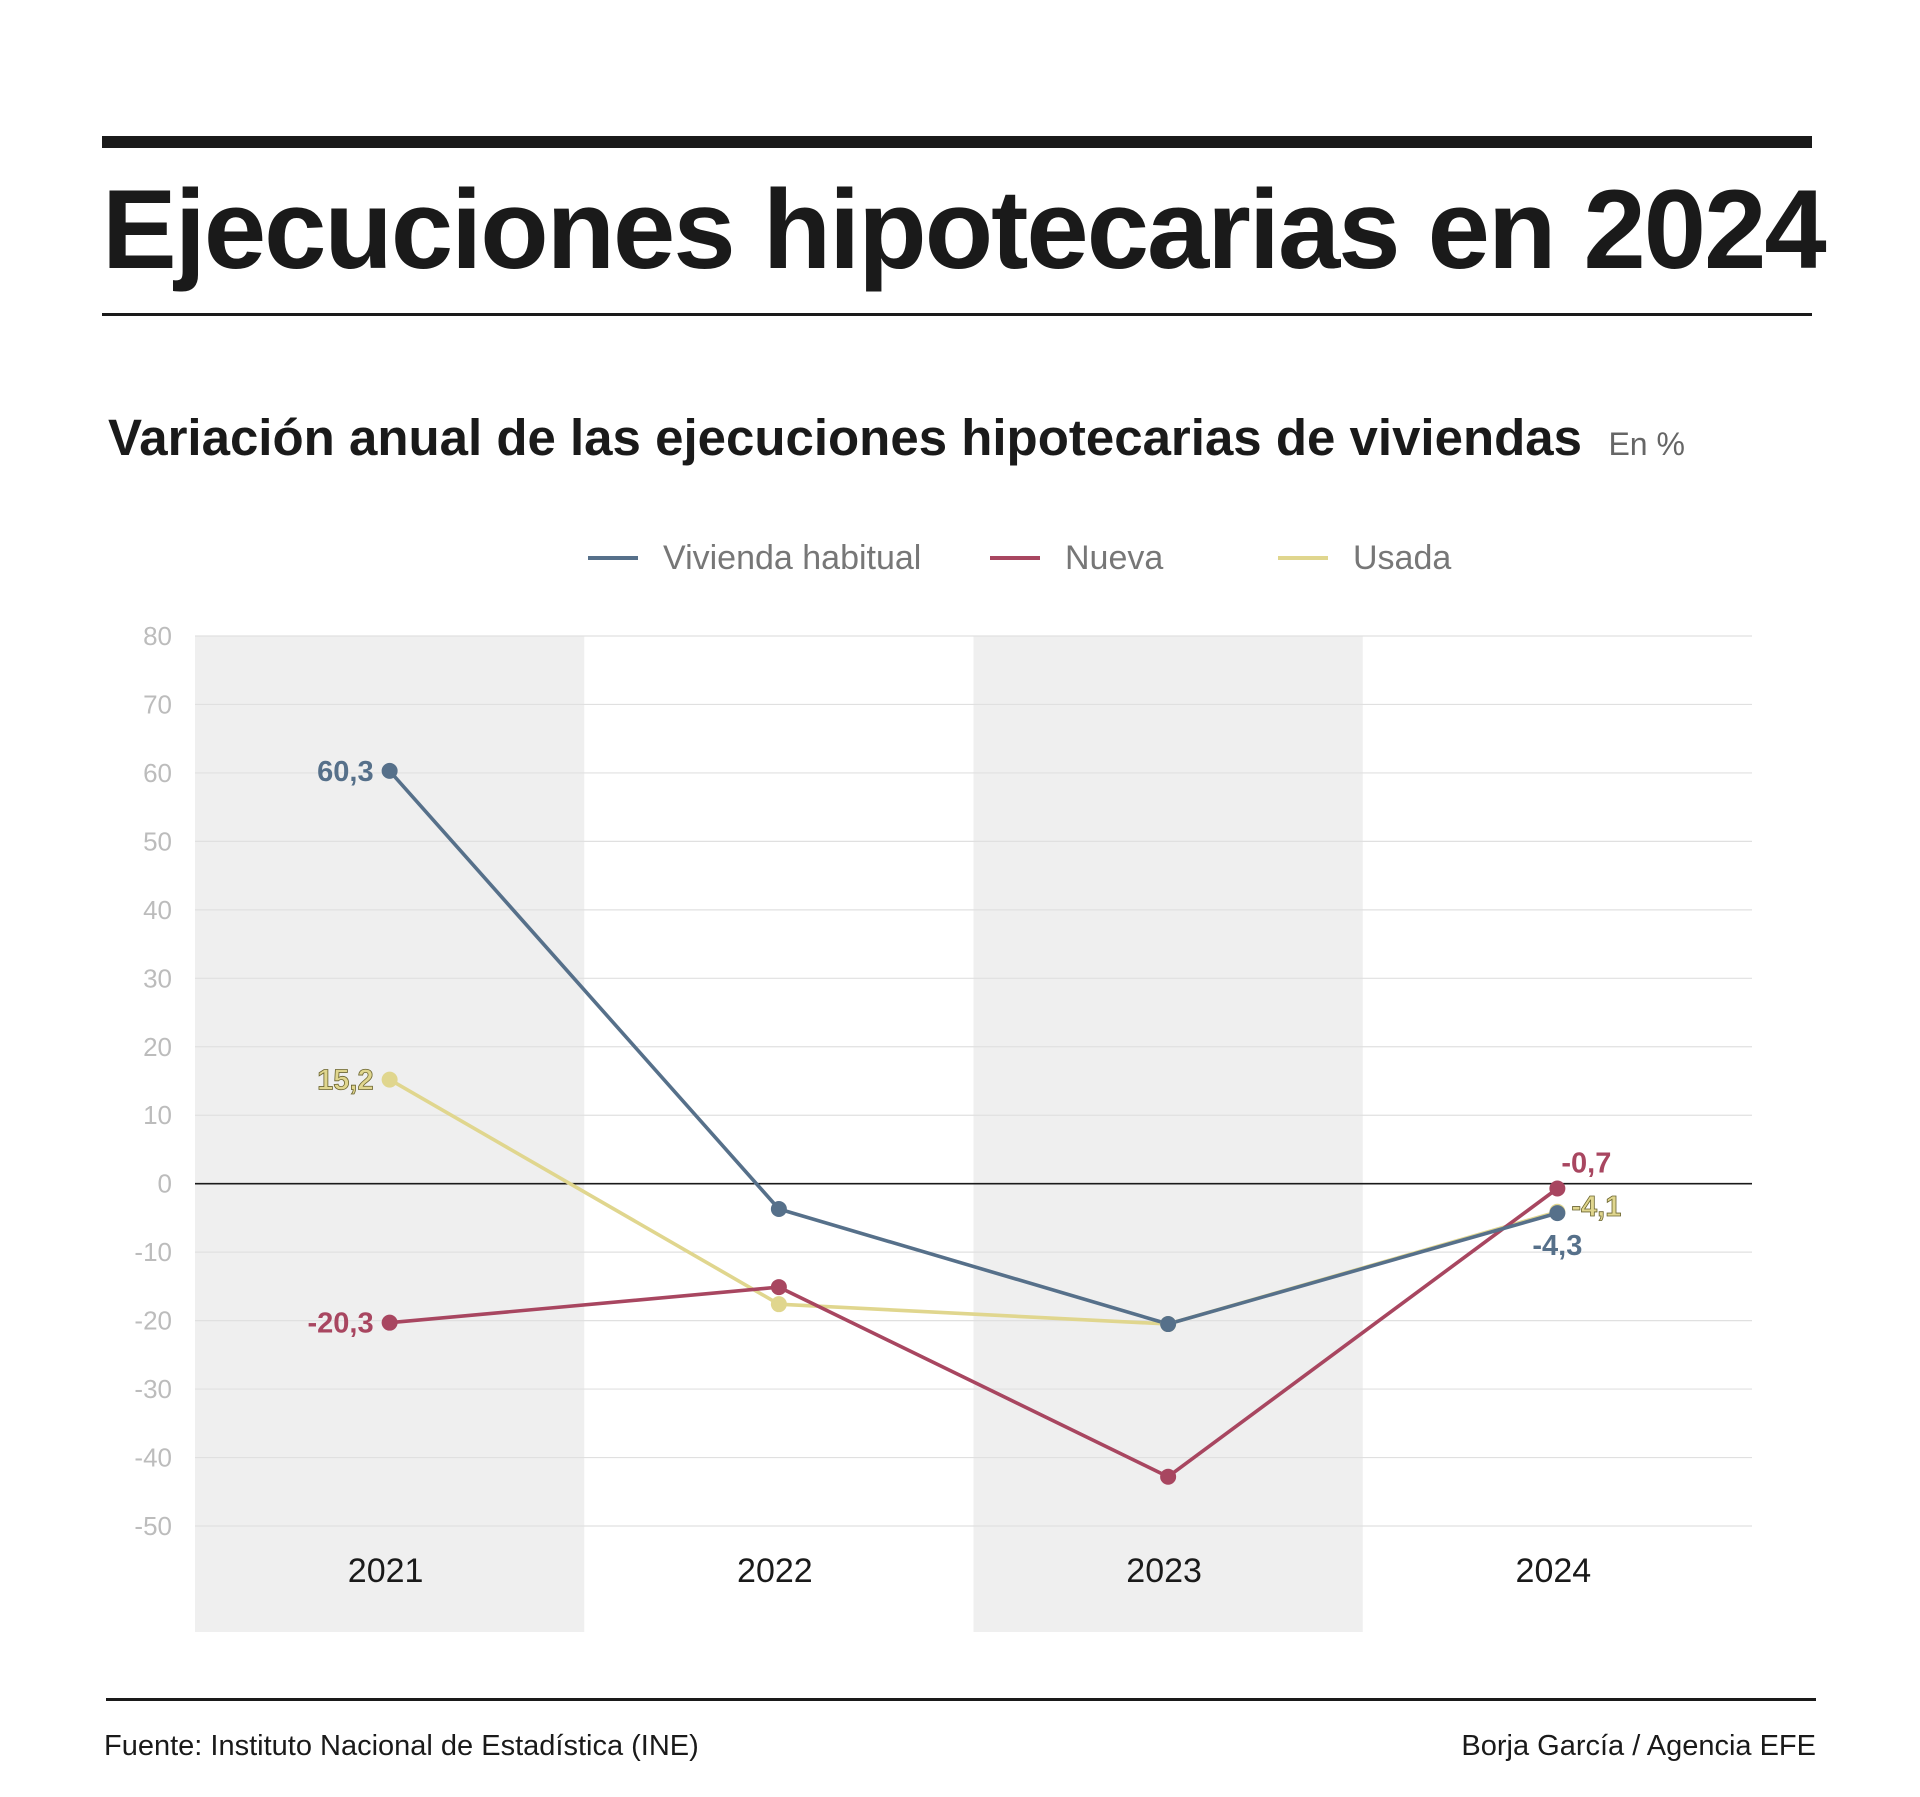  What do you see at coordinates (964, 229) in the screenshot?
I see `page-title: Ejecuciones hipotecarias en 2024` at bounding box center [964, 229].